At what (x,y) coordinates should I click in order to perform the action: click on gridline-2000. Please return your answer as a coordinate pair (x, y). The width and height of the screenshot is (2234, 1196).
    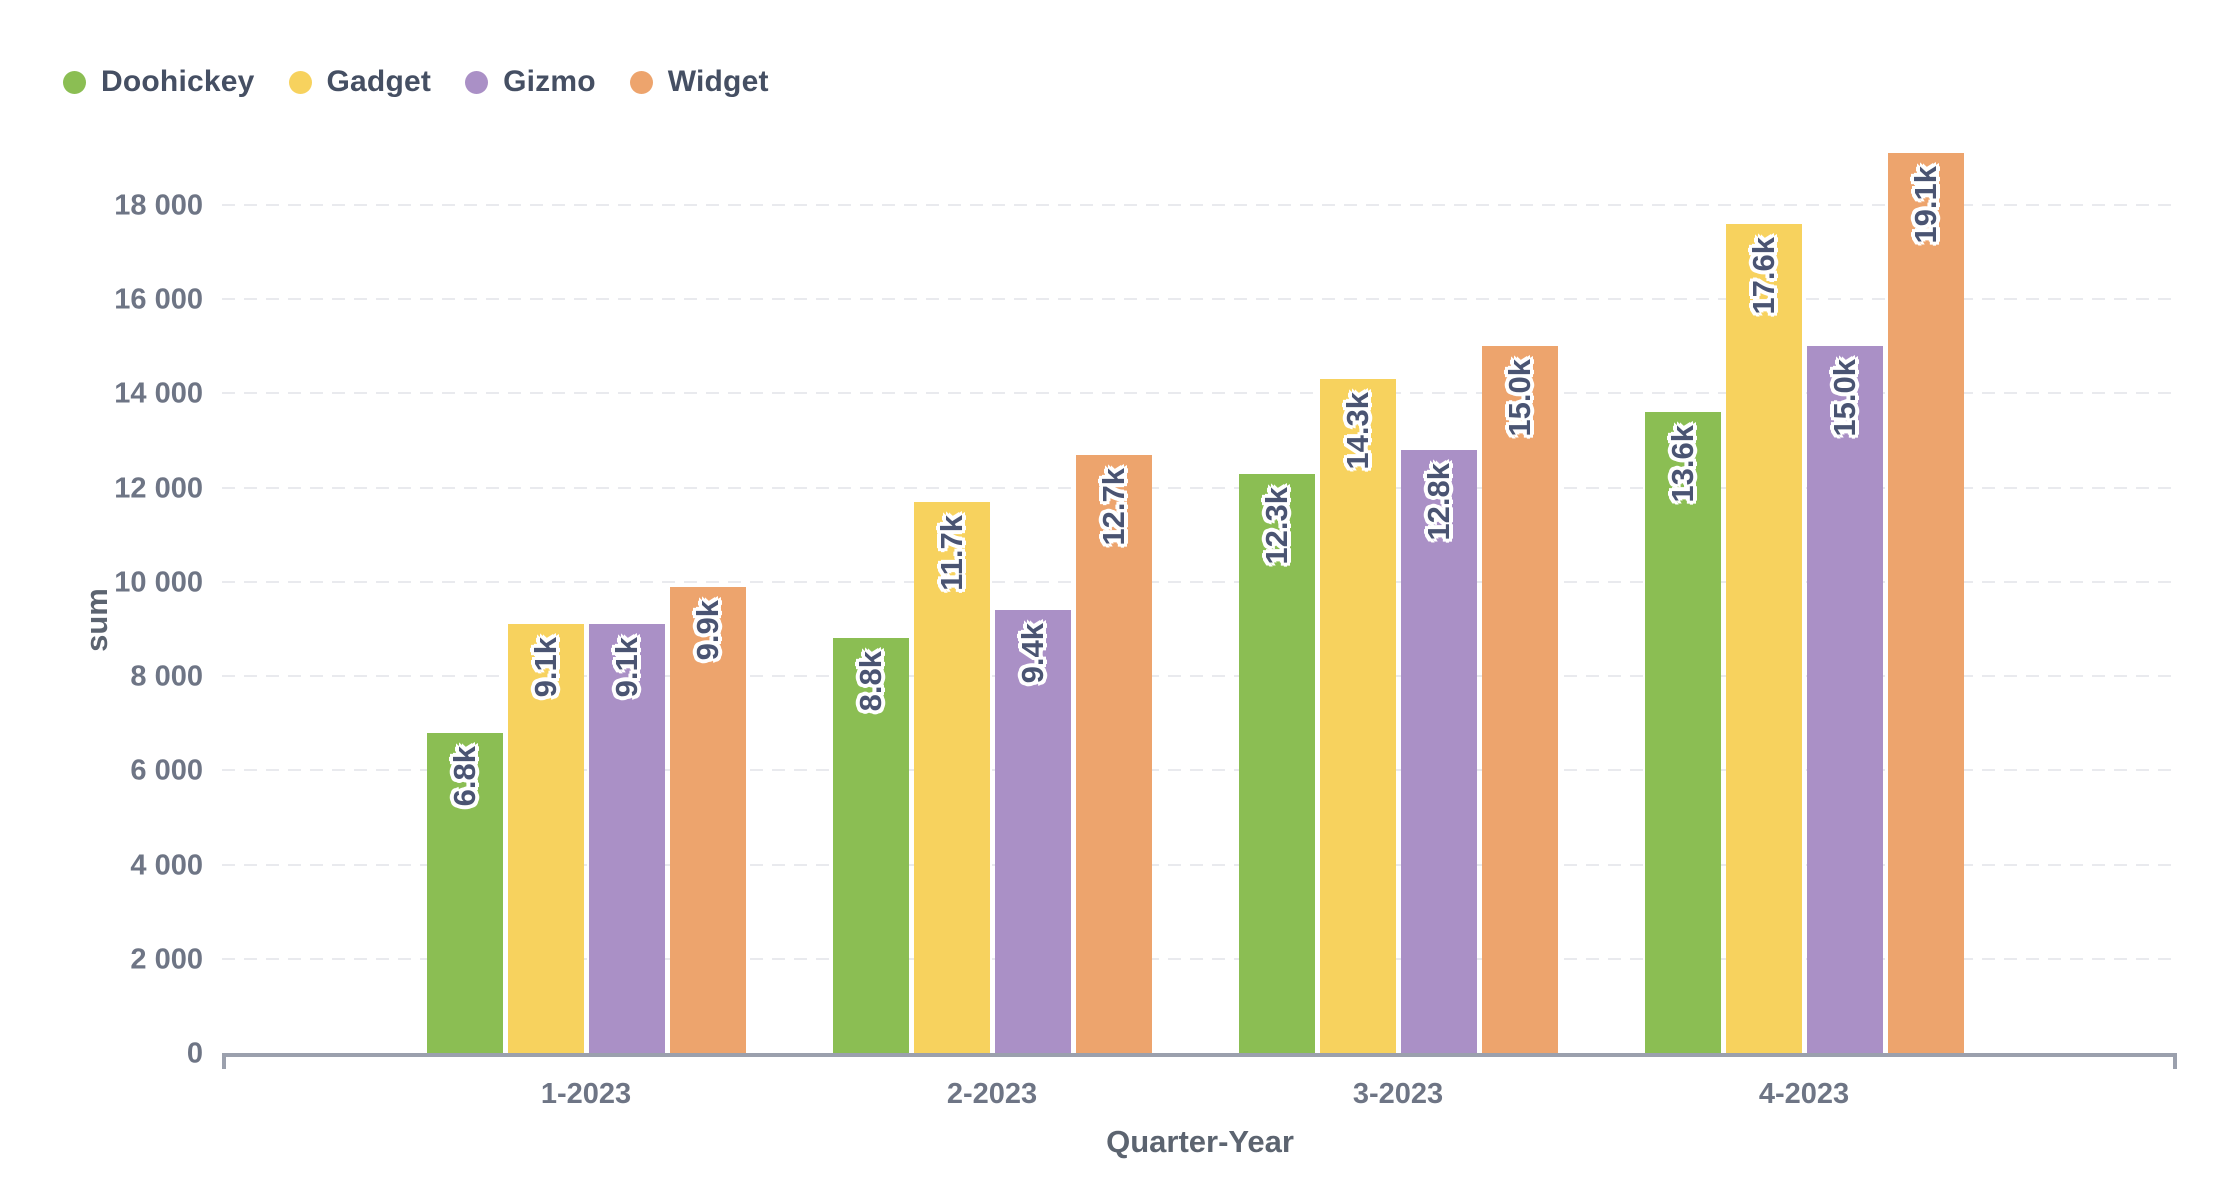
    Looking at the image, I should click on (1199, 958).